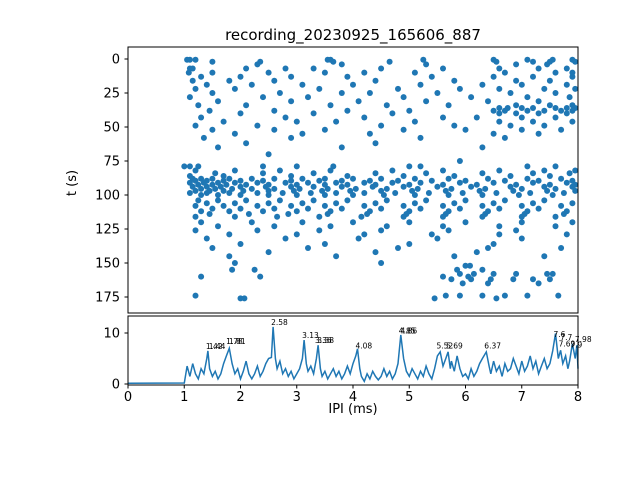 The image size is (640, 484). Describe the element at coordinates (107, 196) in the screenshot. I see `y-tick-label: 100` at that location.